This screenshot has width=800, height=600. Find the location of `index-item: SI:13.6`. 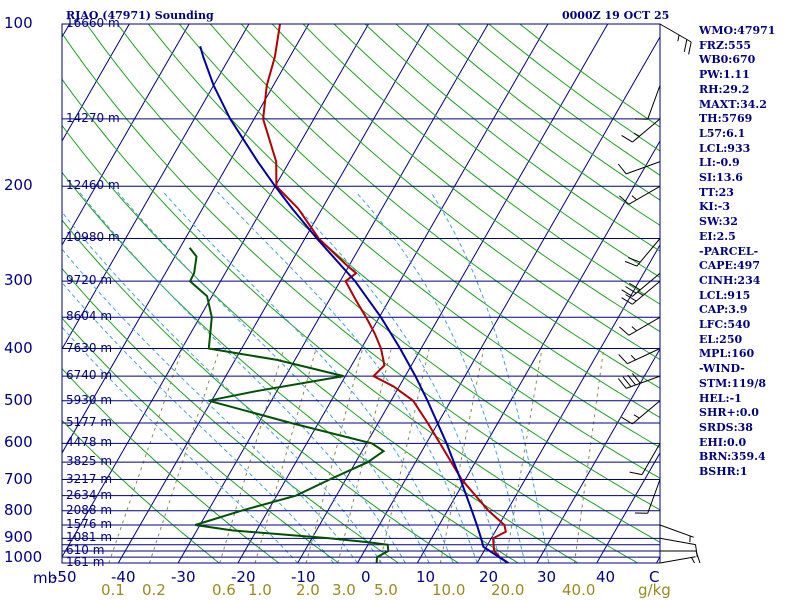

index-item: SI:13.6 is located at coordinates (721, 178).